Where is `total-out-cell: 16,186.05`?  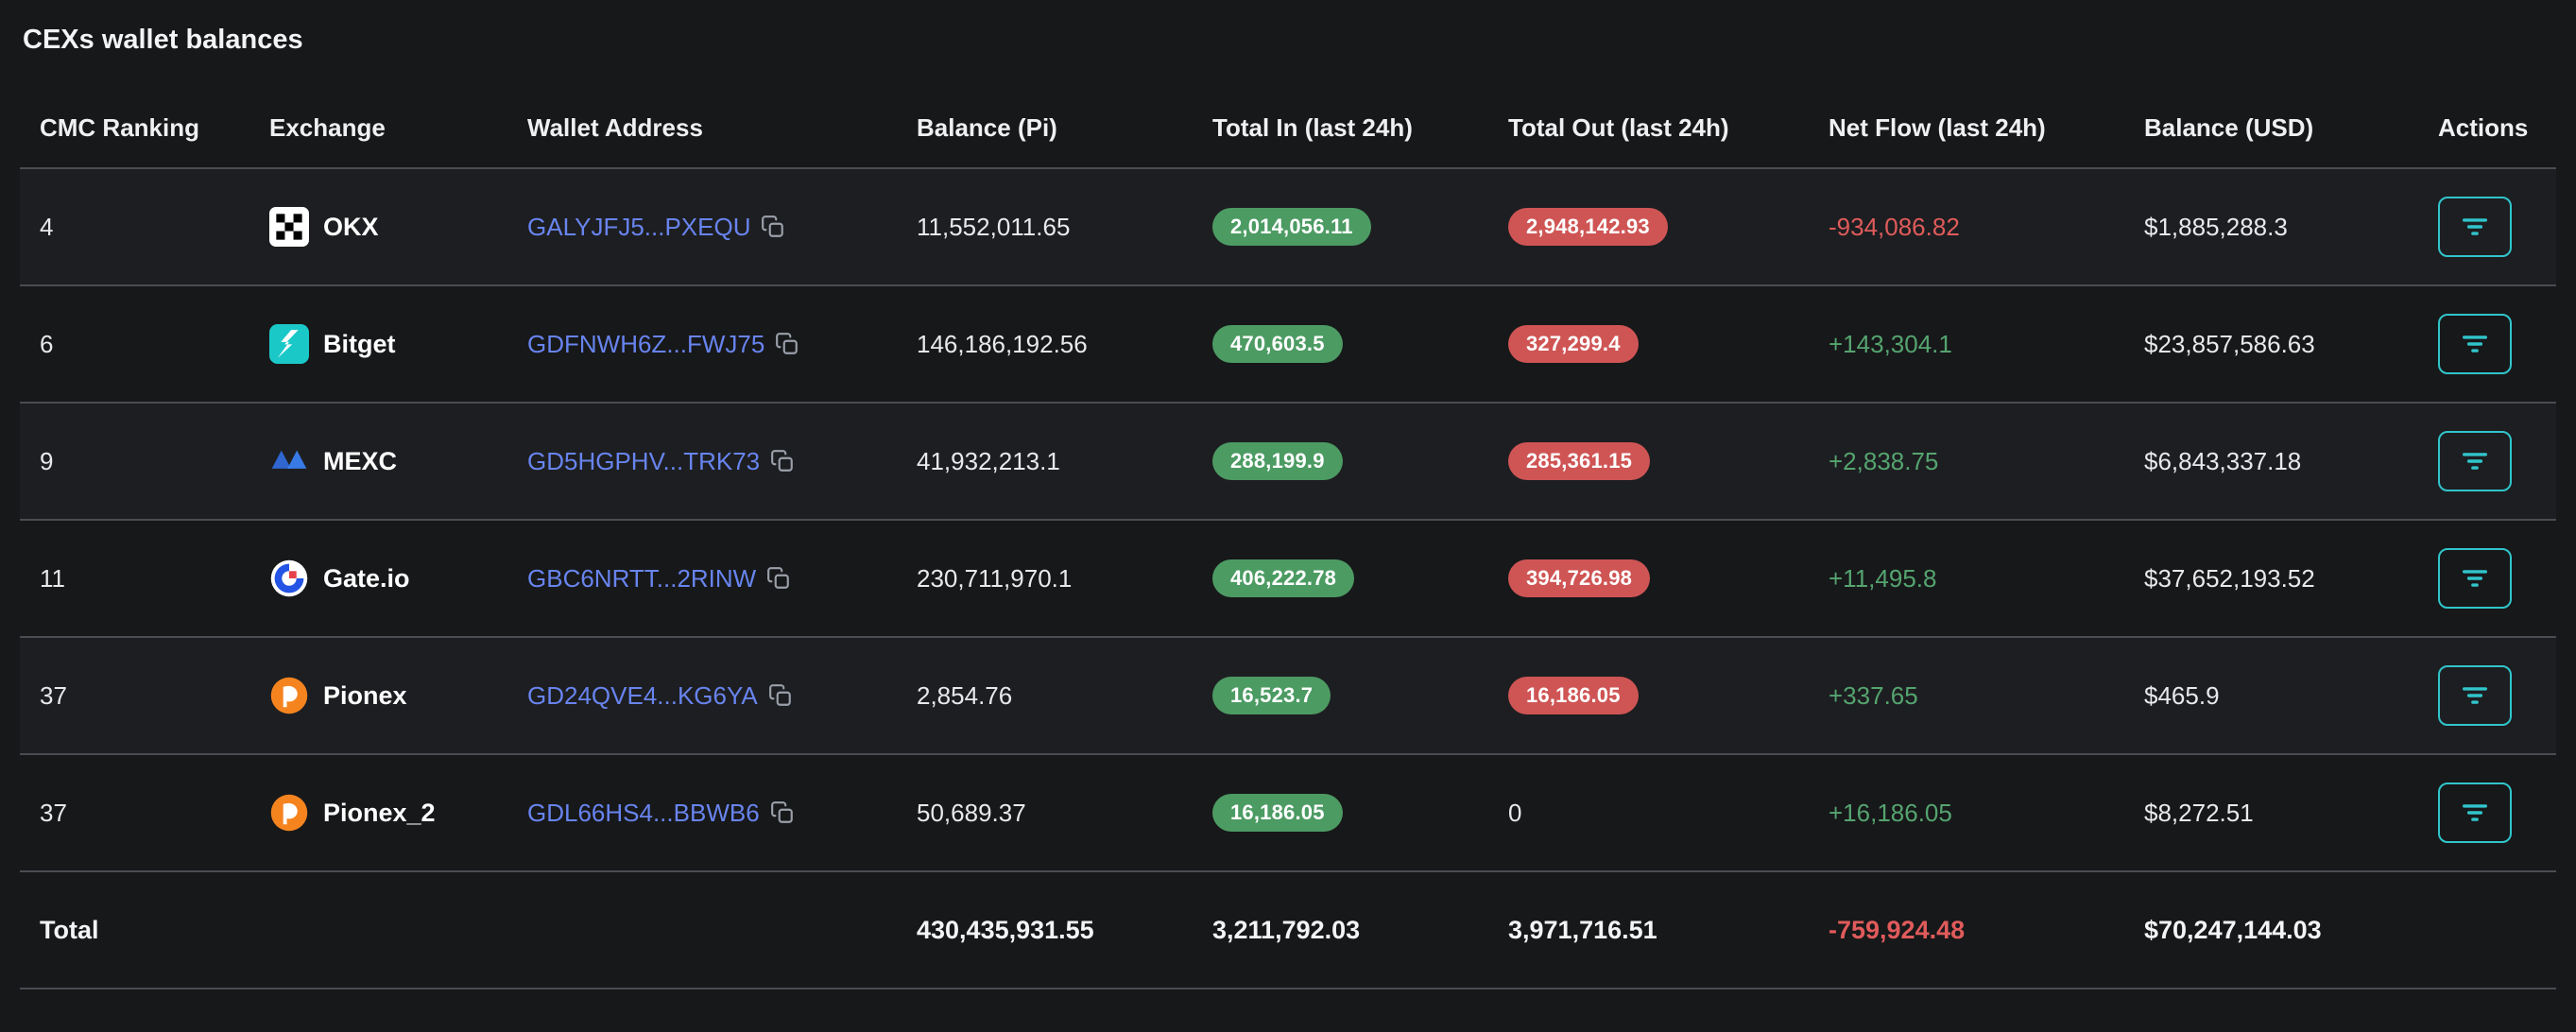 total-out-cell: 16,186.05 is located at coordinates (1668, 695).